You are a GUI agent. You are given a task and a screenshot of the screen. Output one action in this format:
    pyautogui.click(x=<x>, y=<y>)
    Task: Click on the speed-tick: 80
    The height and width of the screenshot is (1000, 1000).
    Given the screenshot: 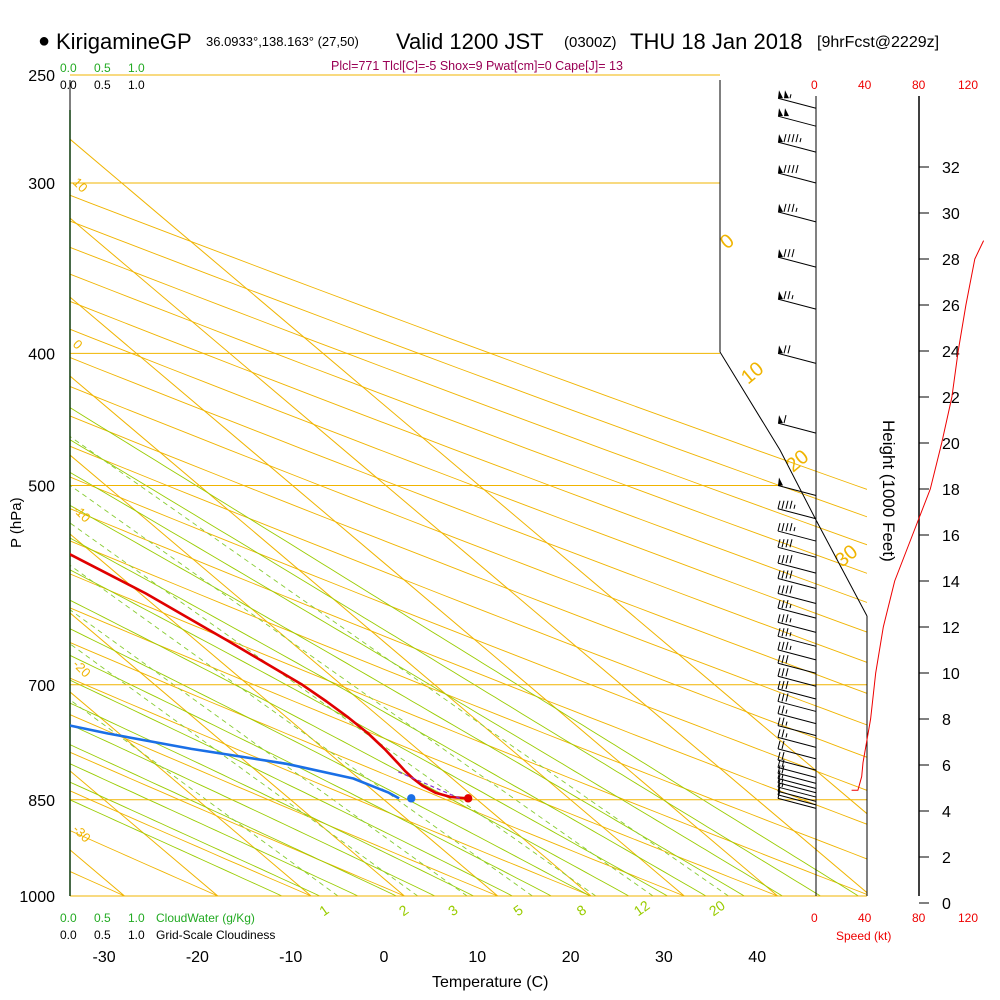 What is the action you would take?
    pyautogui.click(x=919, y=918)
    